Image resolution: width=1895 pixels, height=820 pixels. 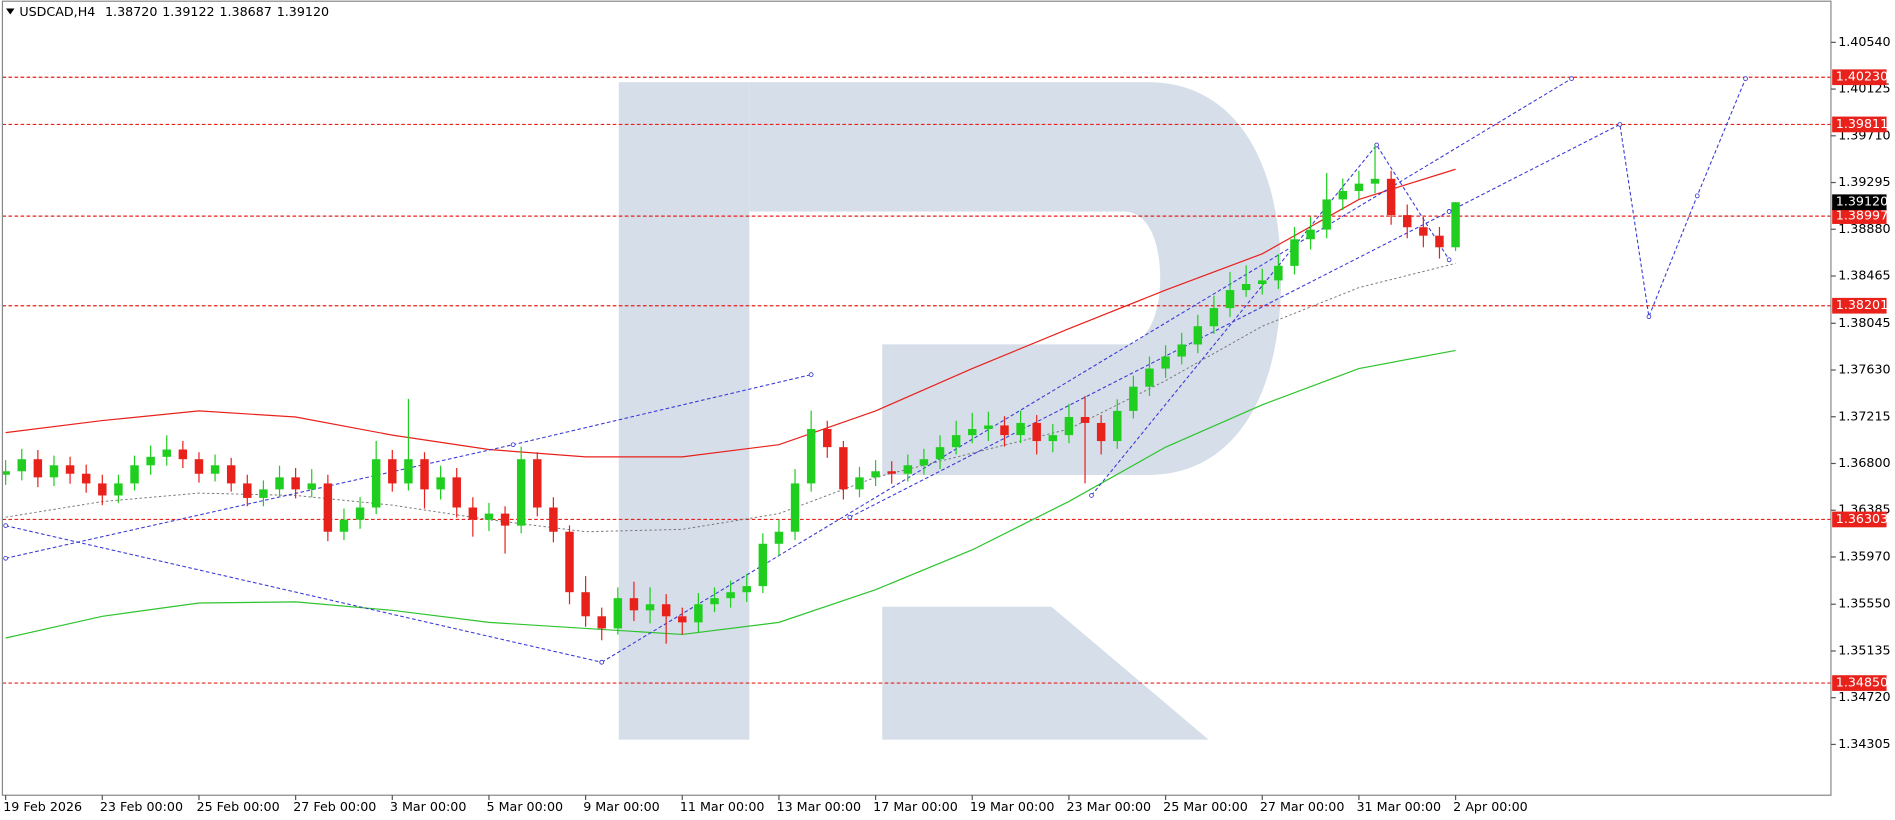 I want to click on x-tick-label: 23 Feb 00:00, so click(x=141, y=806).